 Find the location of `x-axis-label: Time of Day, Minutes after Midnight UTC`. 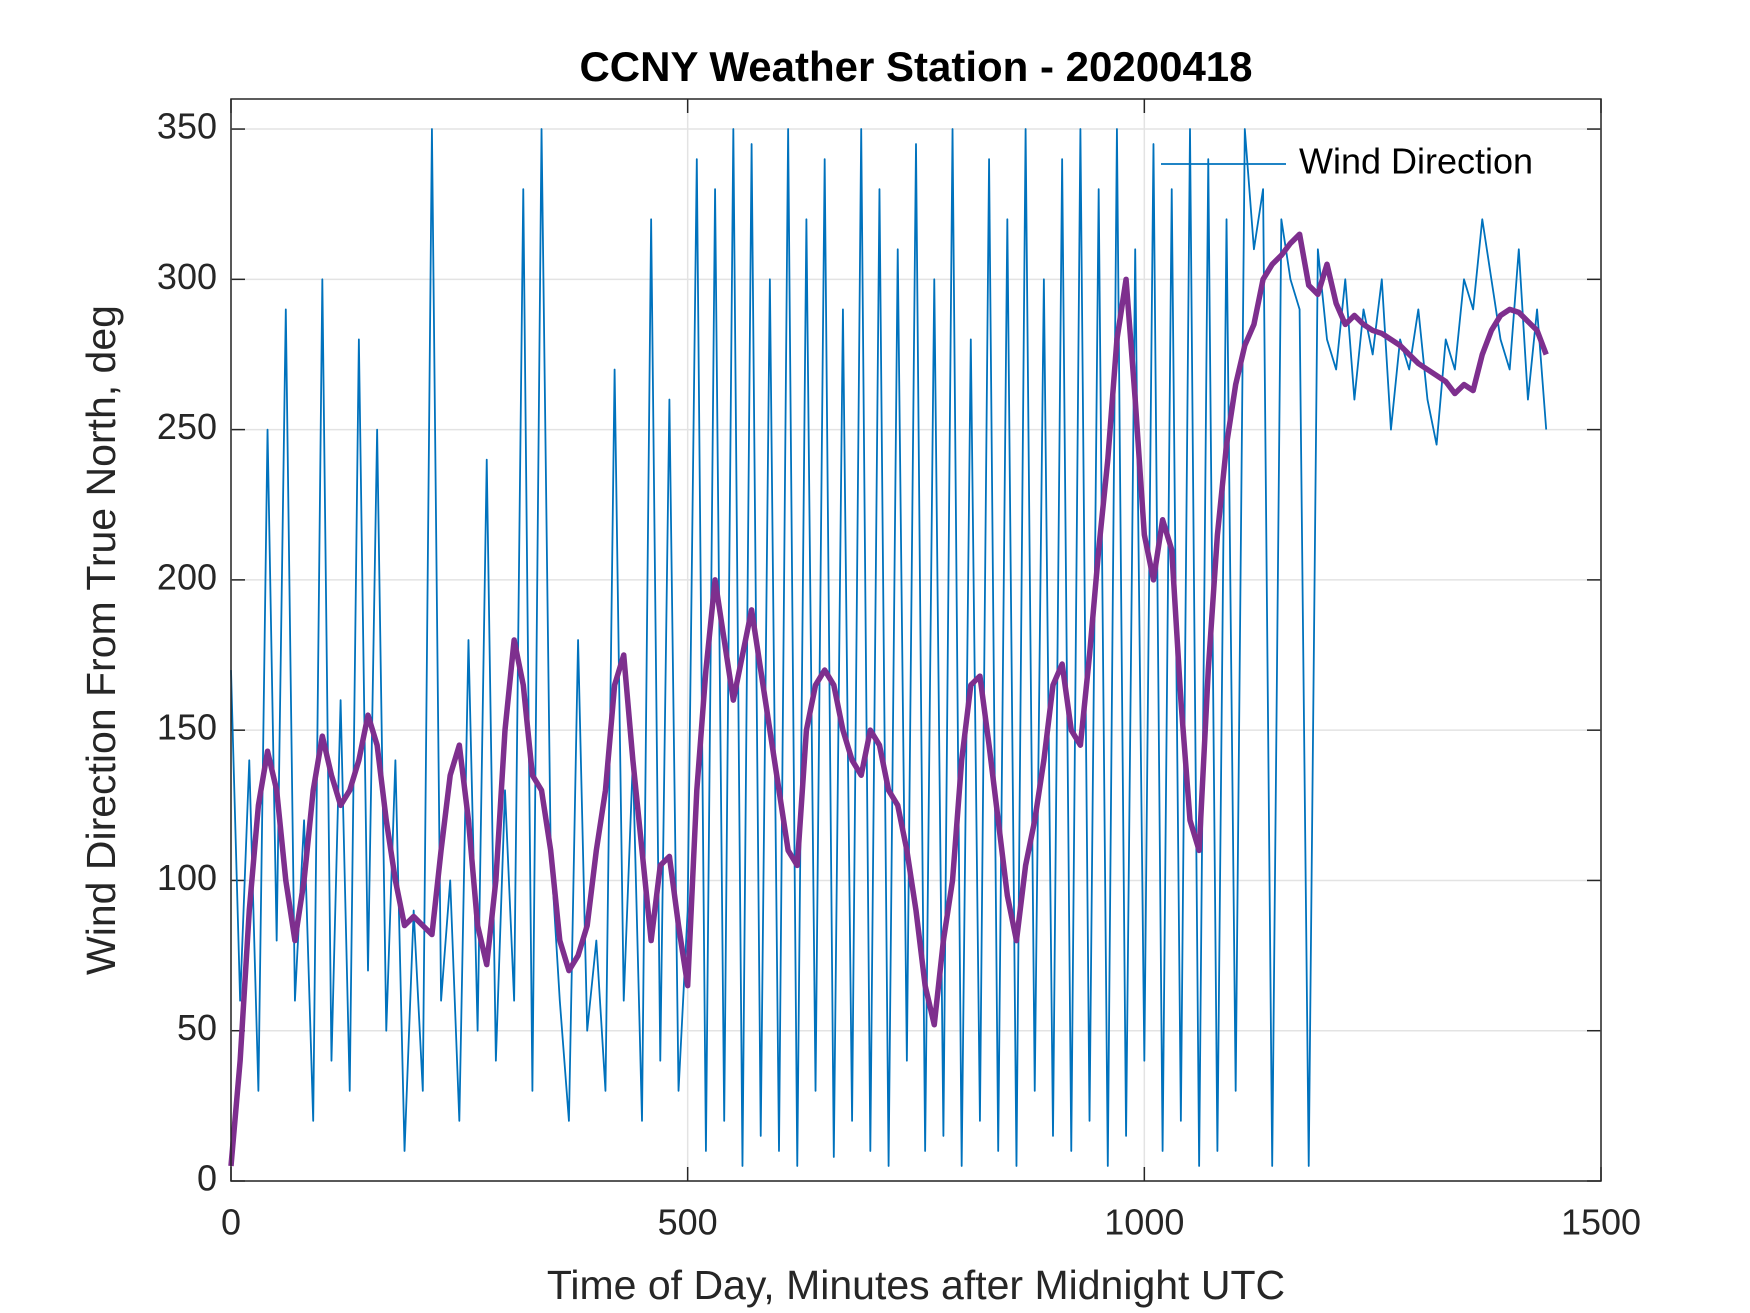

x-axis-label: Time of Day, Minutes after Midnight UTC is located at coordinates (916, 1285).